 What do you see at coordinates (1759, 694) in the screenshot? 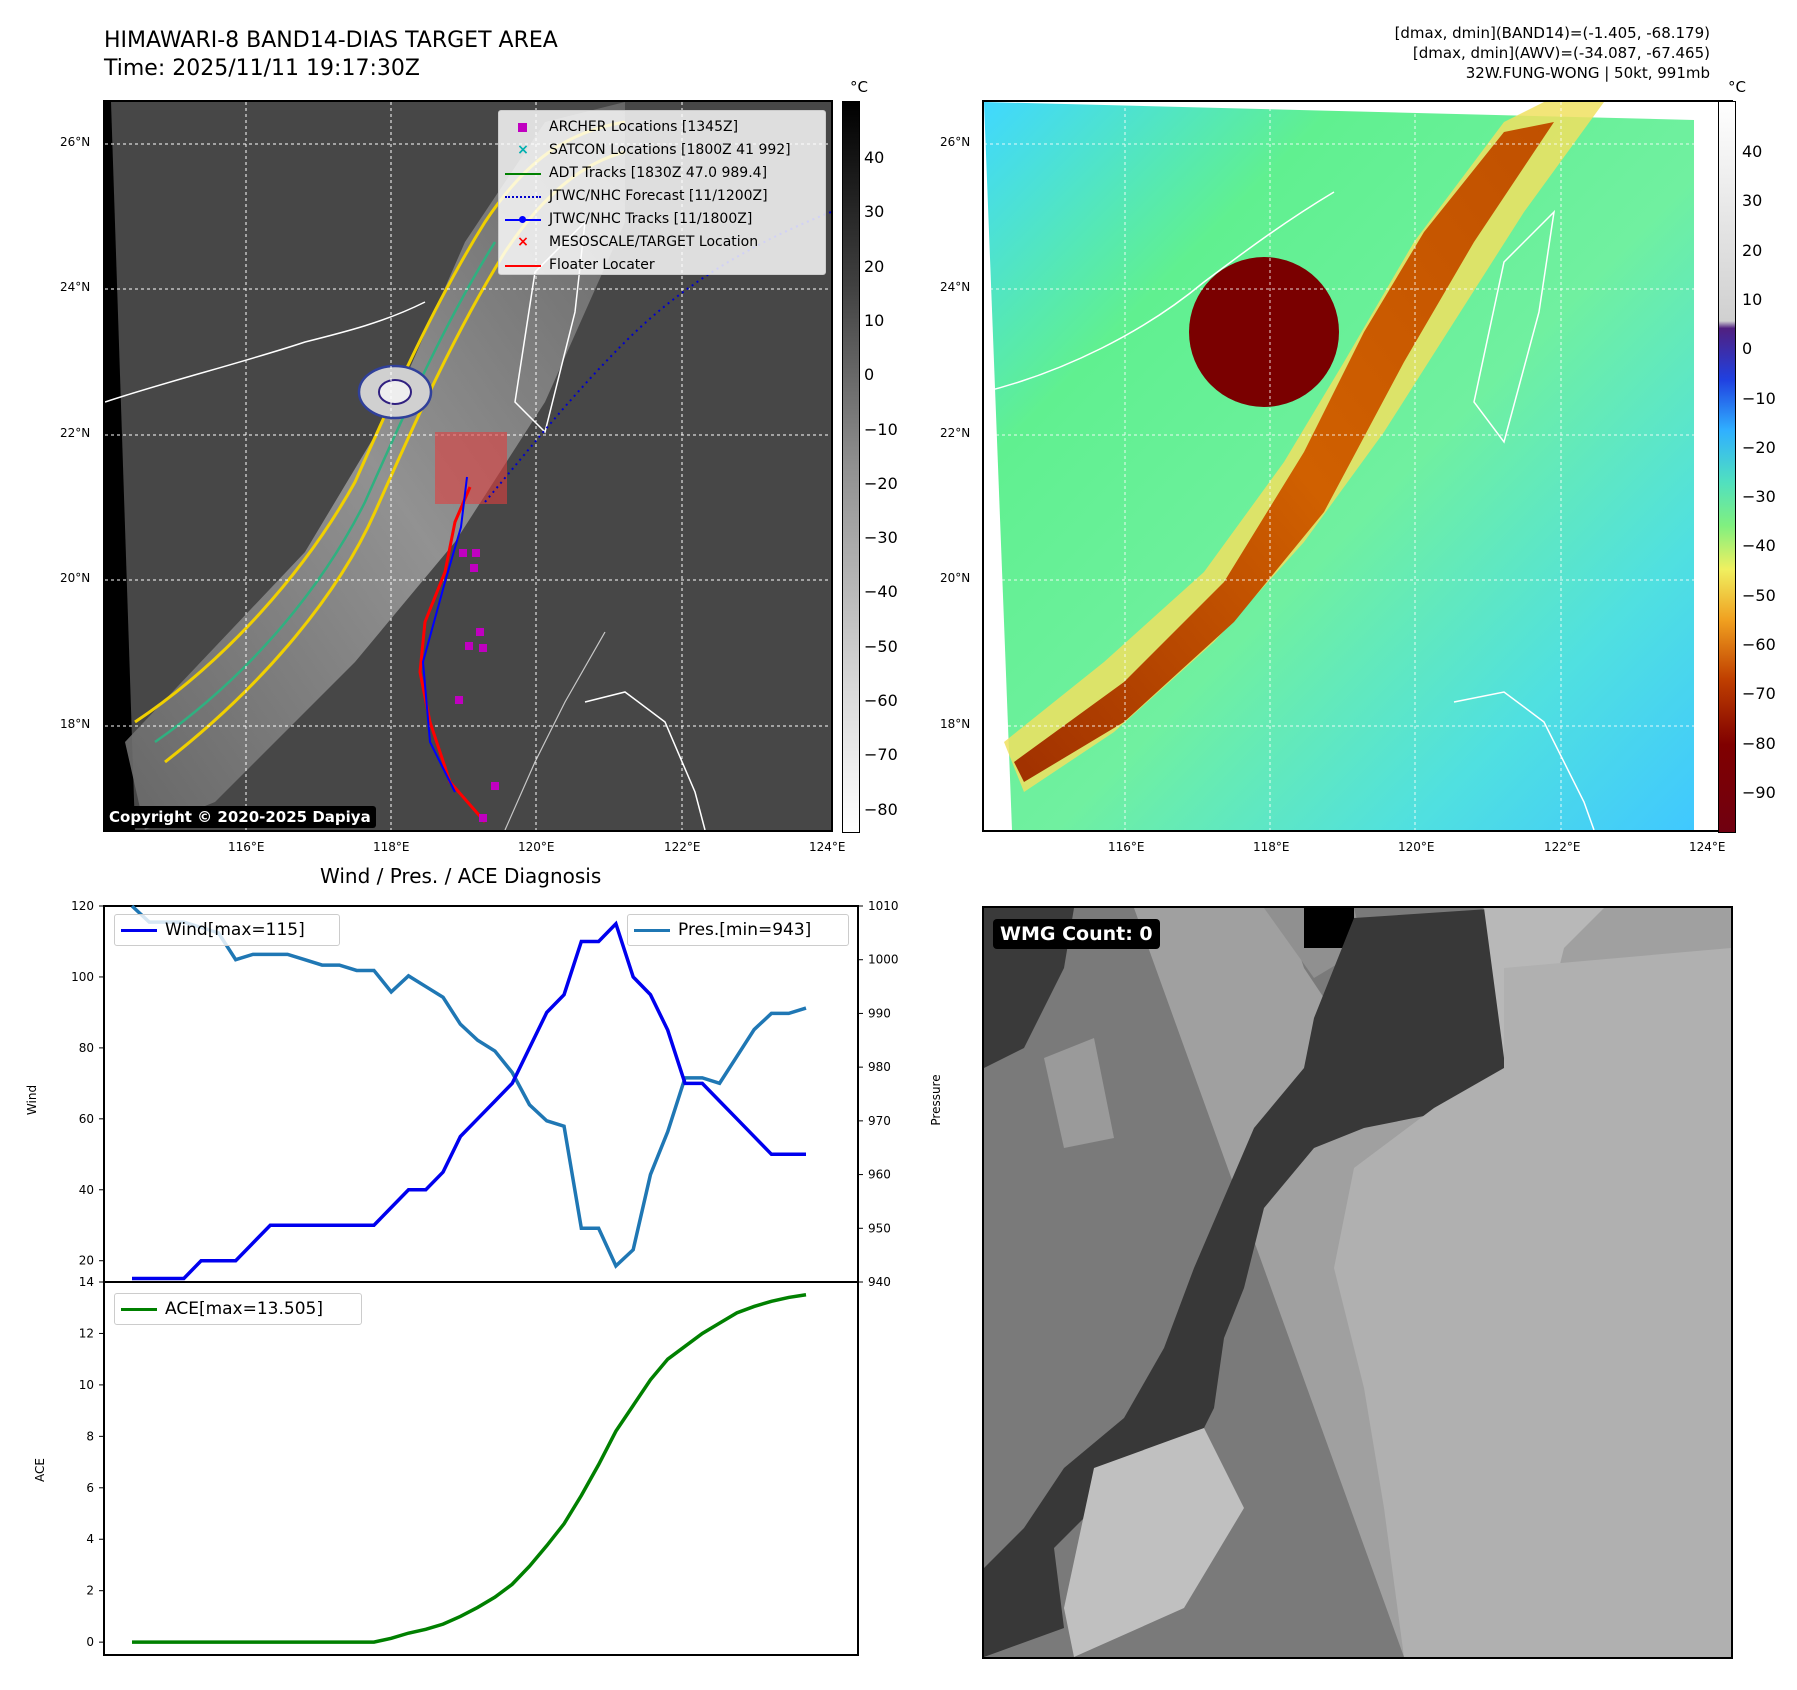
I see `color-colorbar-tick: −70` at bounding box center [1759, 694].